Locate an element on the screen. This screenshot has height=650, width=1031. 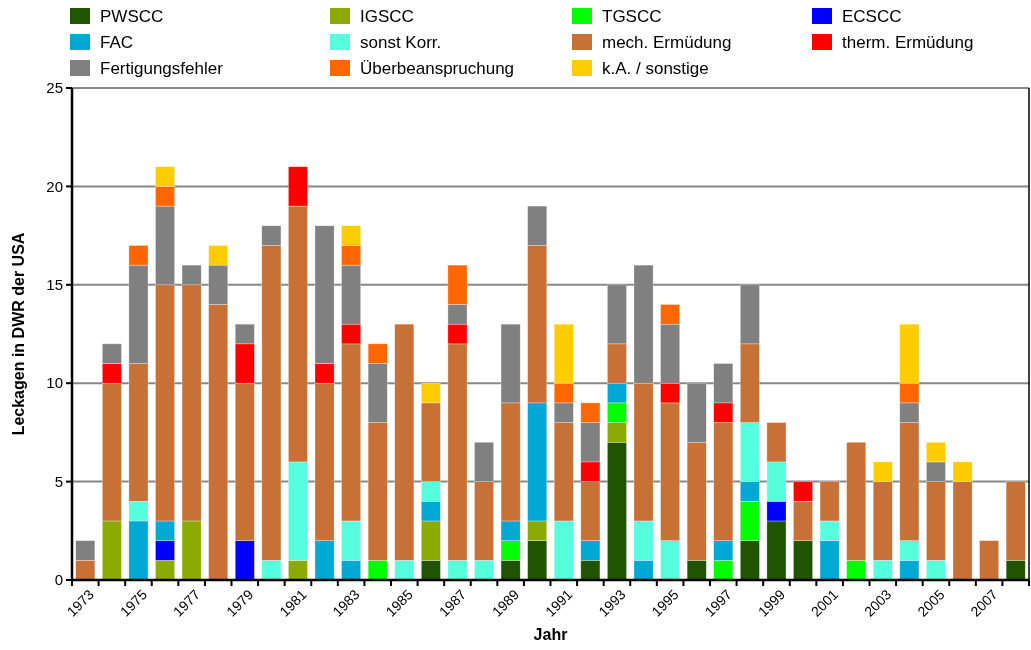
y-axis-title: Leckagen in DWR der USA is located at coordinates (18, 334).